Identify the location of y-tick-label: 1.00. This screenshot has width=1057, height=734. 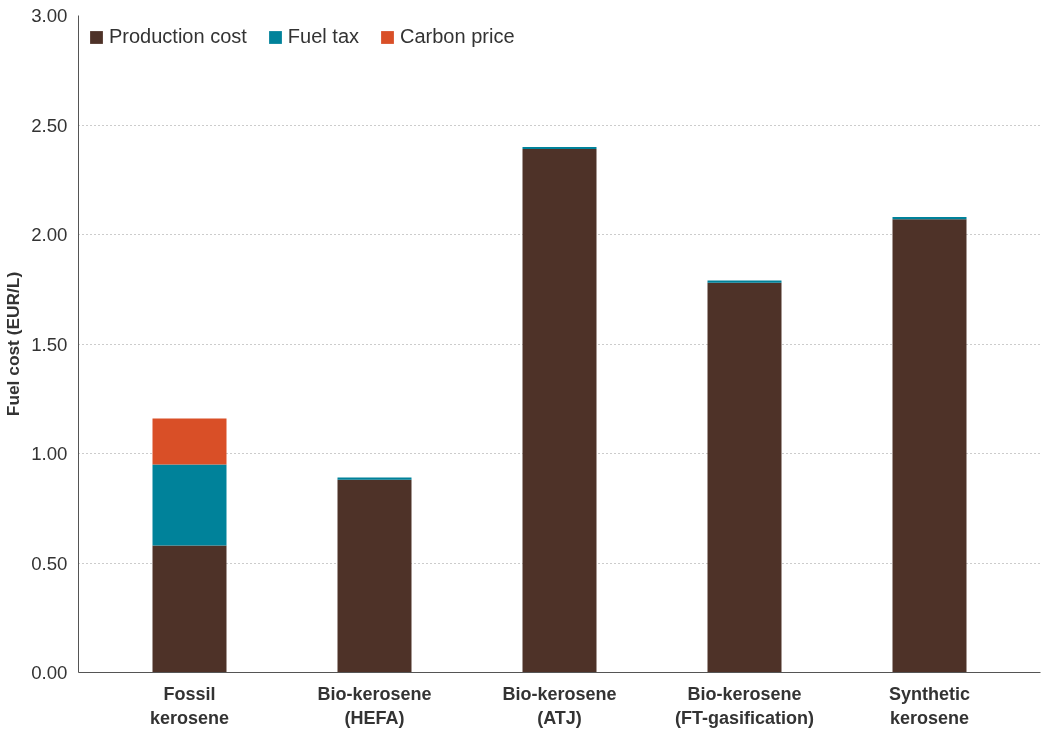
(49, 453).